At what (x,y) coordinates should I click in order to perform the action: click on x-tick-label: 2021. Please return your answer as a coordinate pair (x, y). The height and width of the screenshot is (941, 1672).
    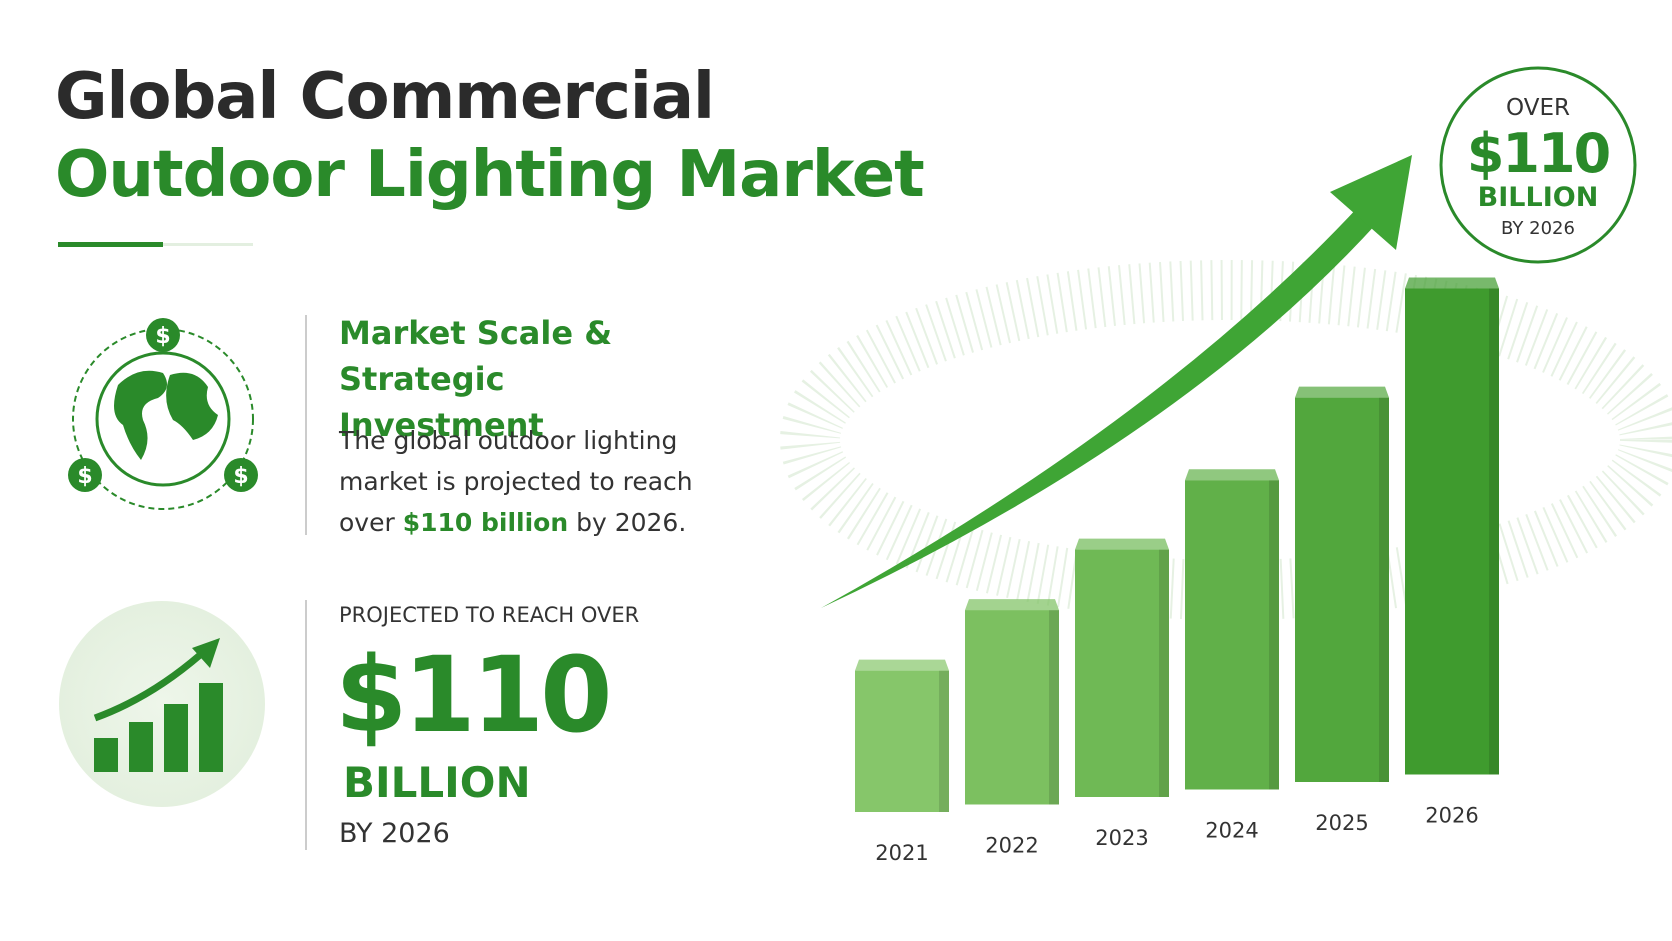
    Looking at the image, I should click on (901, 853).